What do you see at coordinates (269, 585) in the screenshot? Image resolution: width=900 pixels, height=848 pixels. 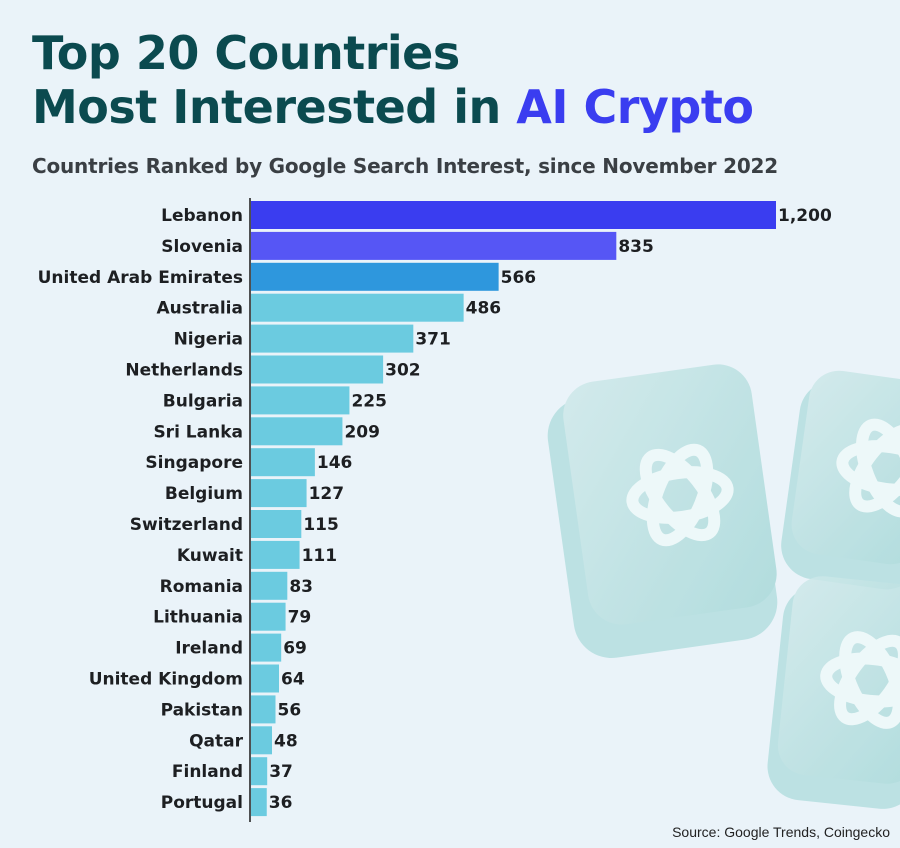 I see `bar-romania` at bounding box center [269, 585].